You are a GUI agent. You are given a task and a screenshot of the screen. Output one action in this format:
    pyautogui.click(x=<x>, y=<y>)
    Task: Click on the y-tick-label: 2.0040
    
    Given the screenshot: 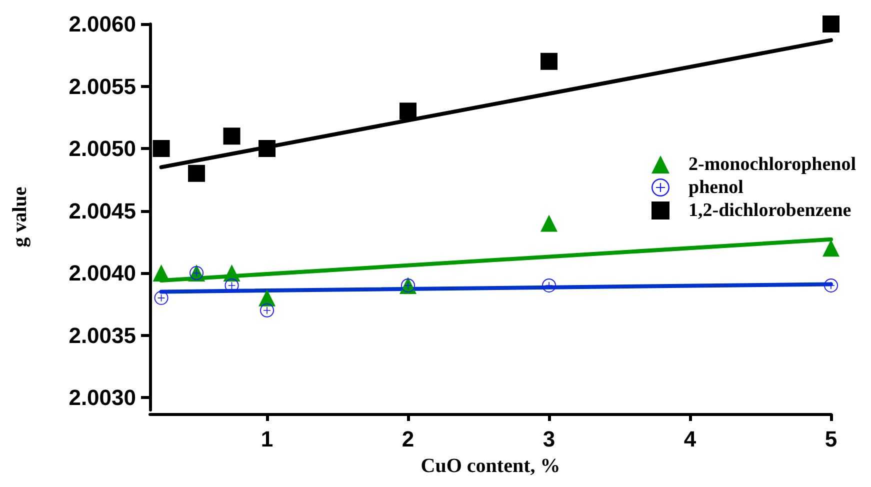 What is the action you would take?
    pyautogui.click(x=102, y=273)
    